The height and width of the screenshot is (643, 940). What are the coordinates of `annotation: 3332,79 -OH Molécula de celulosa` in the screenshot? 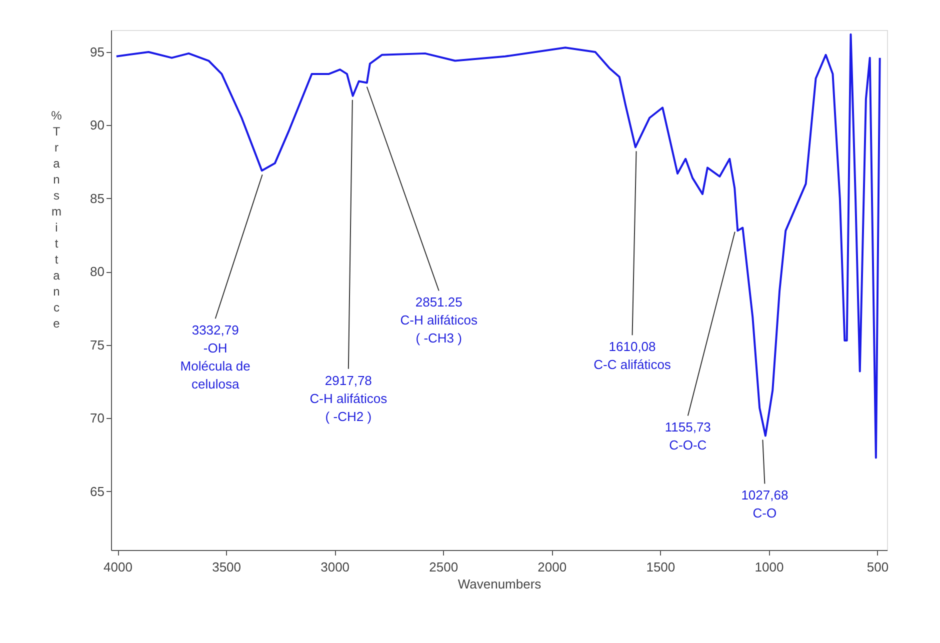 It's located at (215, 357).